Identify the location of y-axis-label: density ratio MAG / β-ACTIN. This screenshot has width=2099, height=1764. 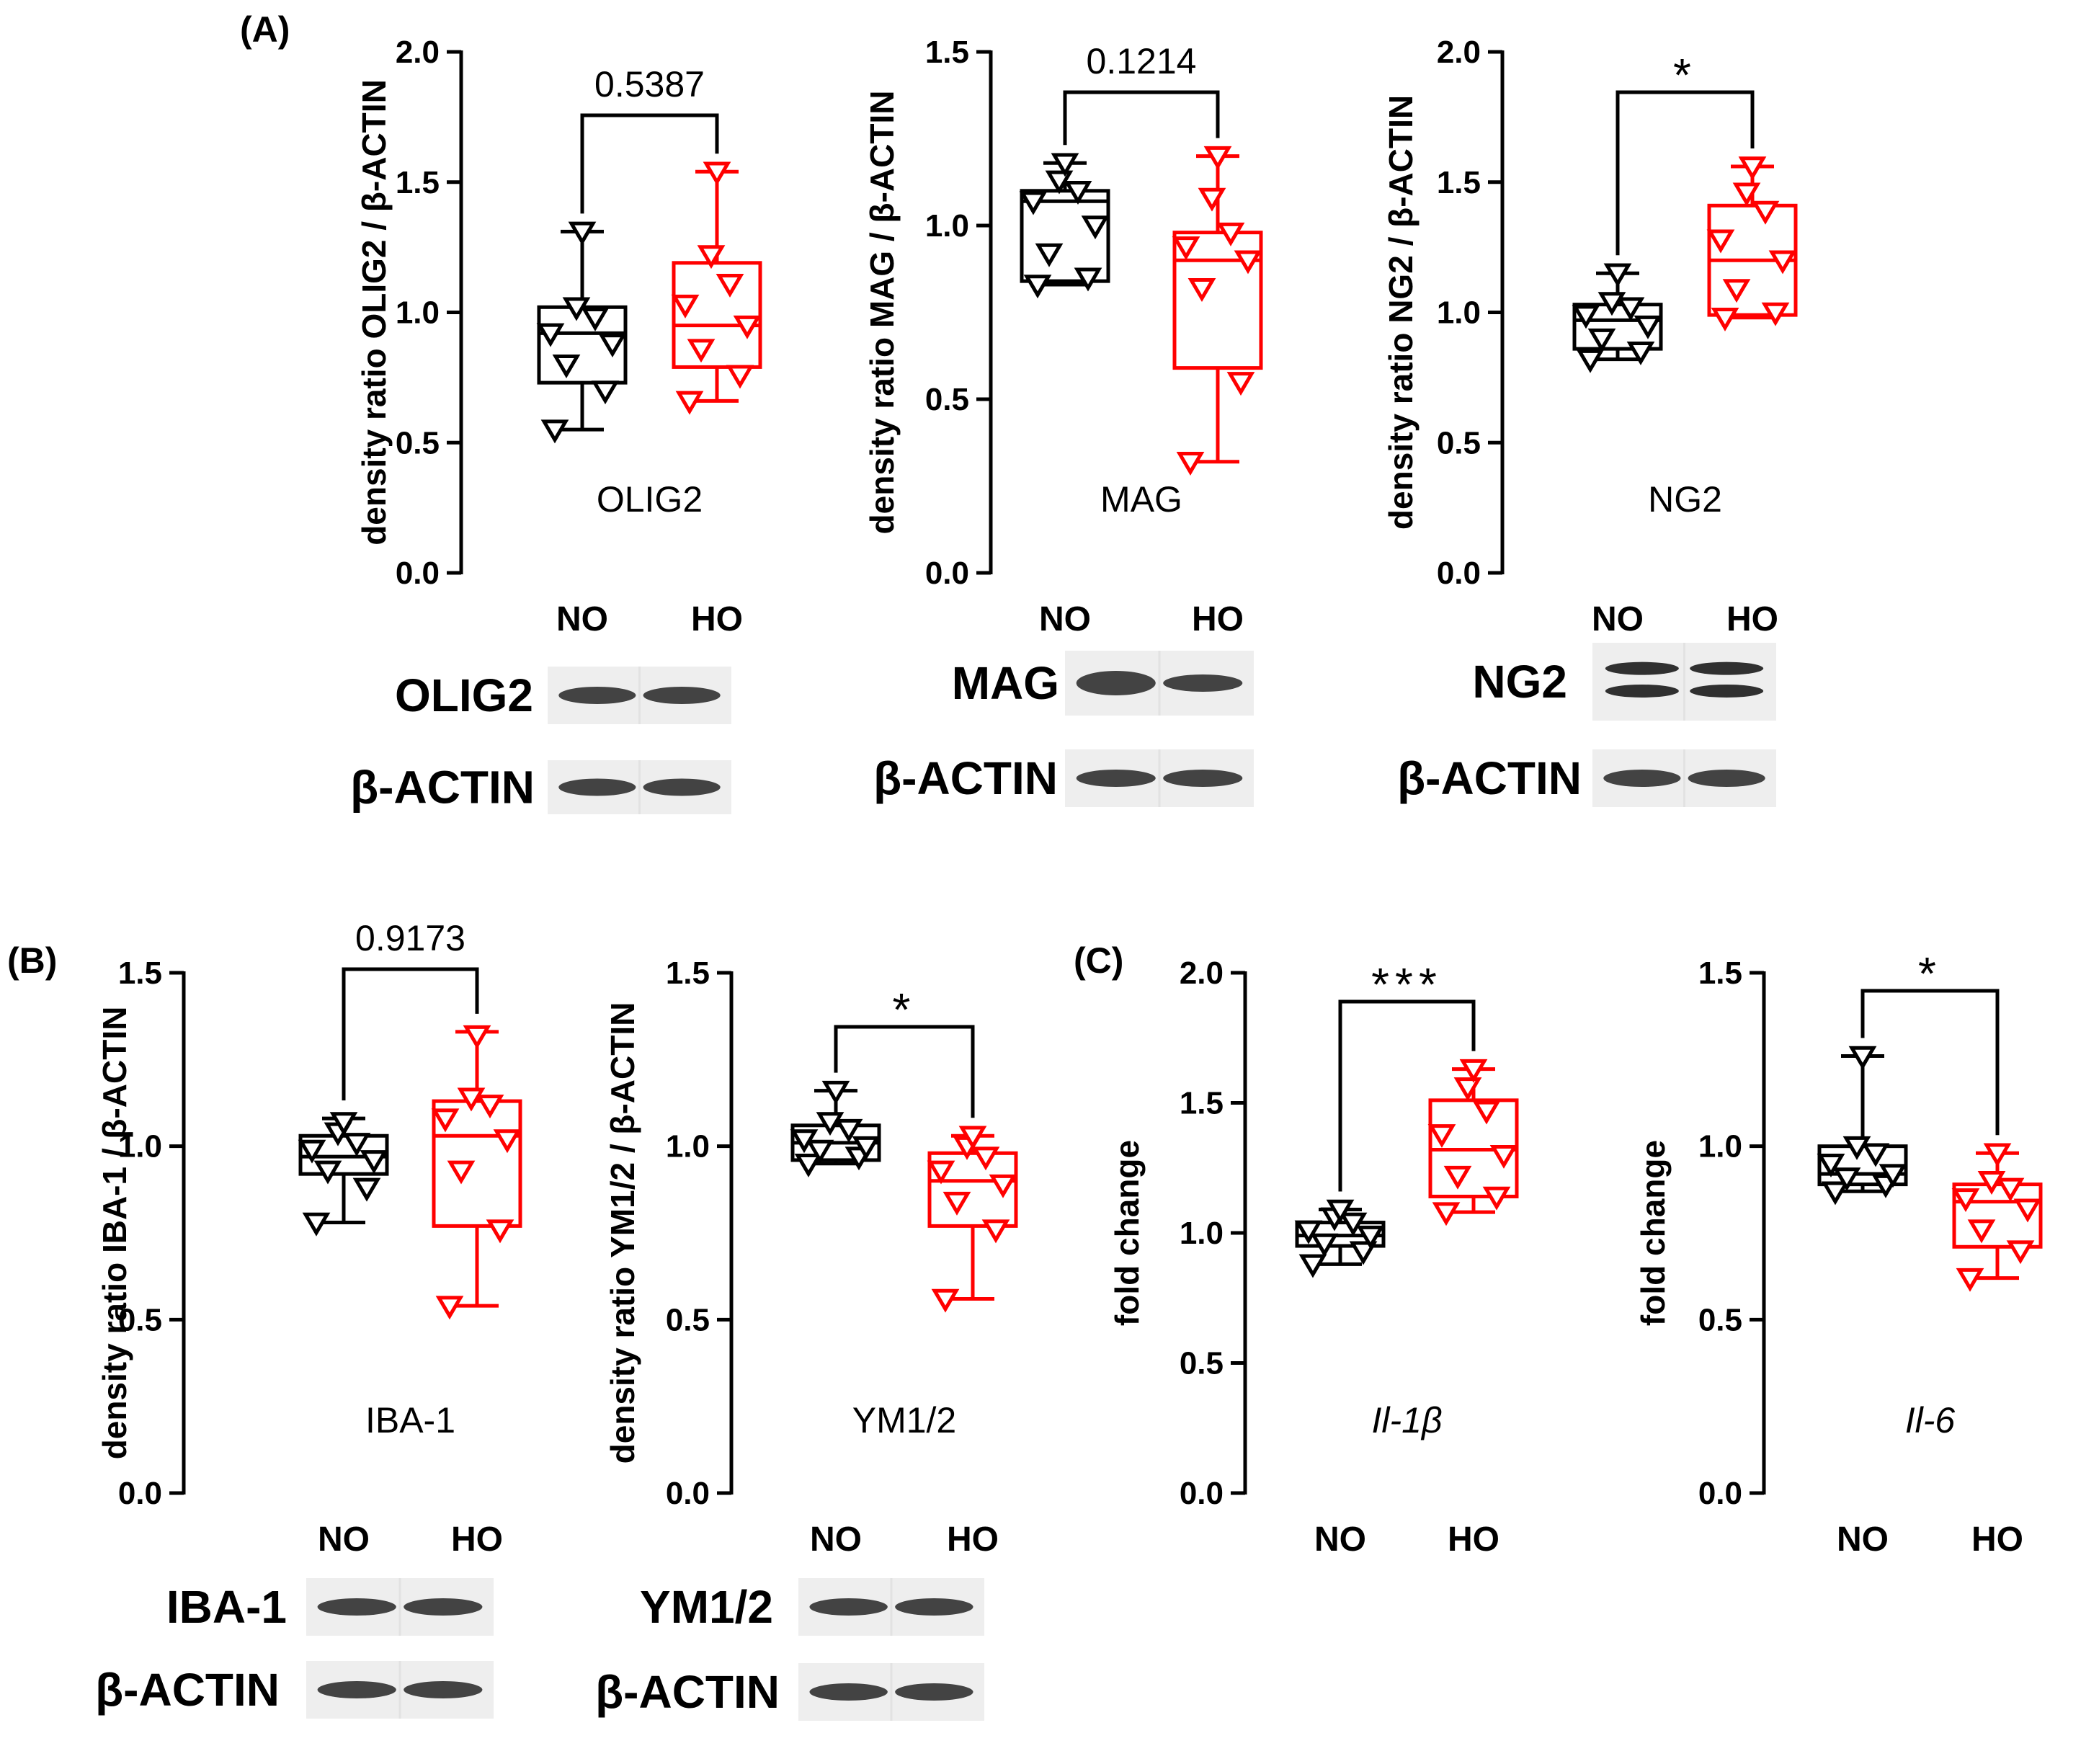
(882, 313).